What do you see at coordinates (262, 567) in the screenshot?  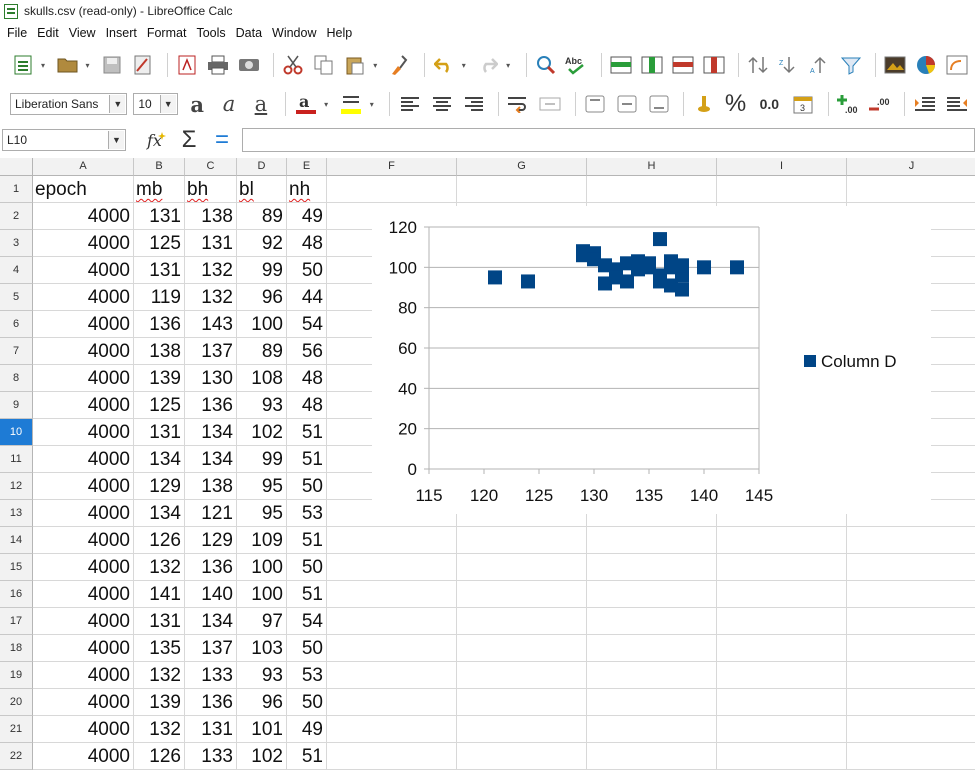 I see `cell-d15: 100` at bounding box center [262, 567].